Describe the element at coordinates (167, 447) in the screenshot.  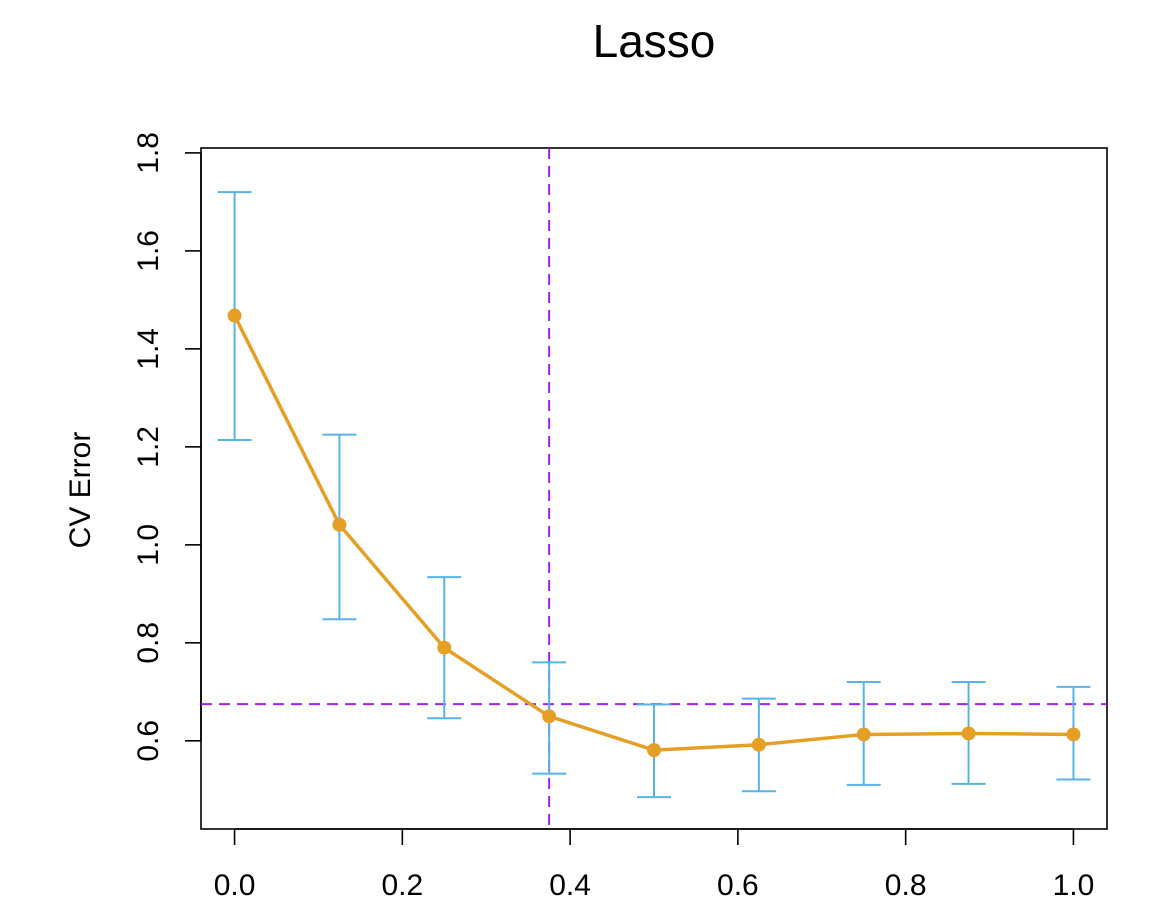
I see `y-axis: 0.6 0.8 1.0 1.2 1.4 1.6 1.8` at that location.